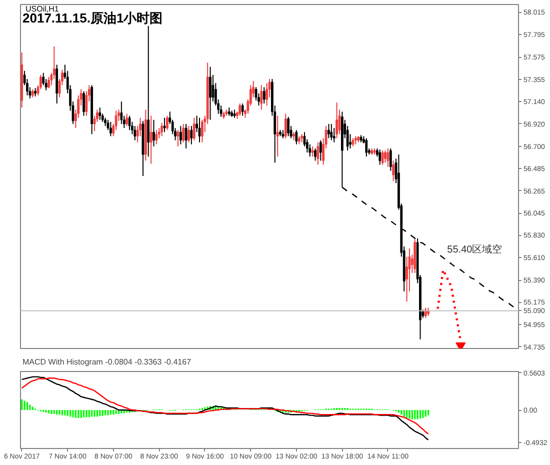  What do you see at coordinates (43, 9) in the screenshot?
I see `chart-subtitle: USOil,H1` at bounding box center [43, 9].